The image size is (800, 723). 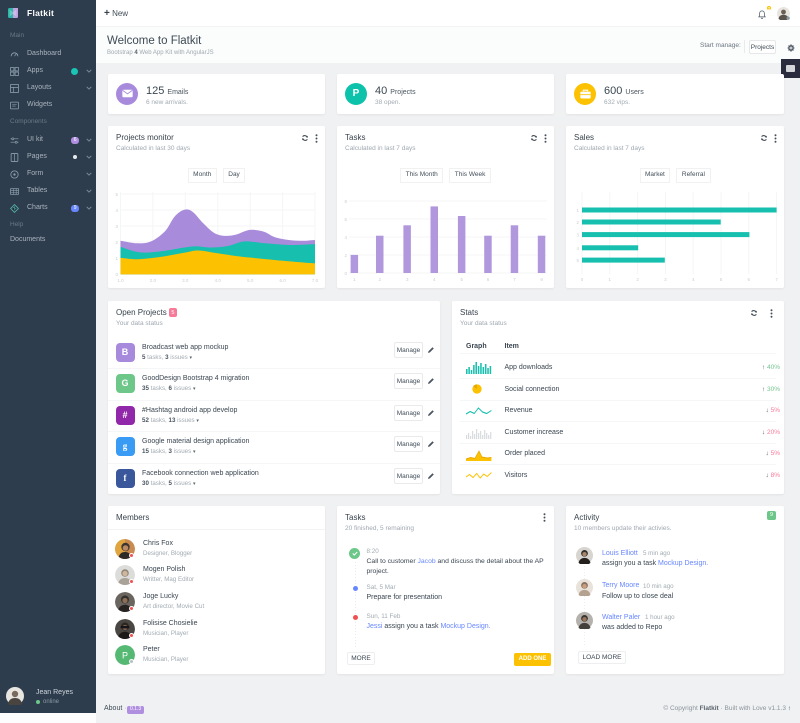 What do you see at coordinates (282, 280) in the screenshot?
I see `svg-text: 6.0` at bounding box center [282, 280].